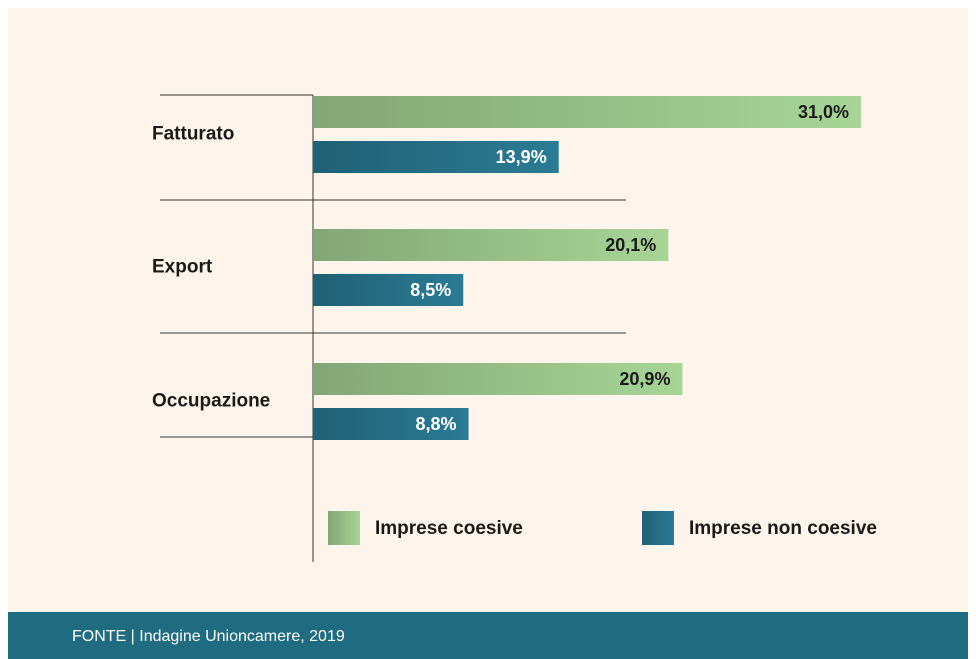 The height and width of the screenshot is (659, 976). Describe the element at coordinates (208, 636) in the screenshot. I see `source: FONTE | Indagine Unioncamere, 2019` at that location.